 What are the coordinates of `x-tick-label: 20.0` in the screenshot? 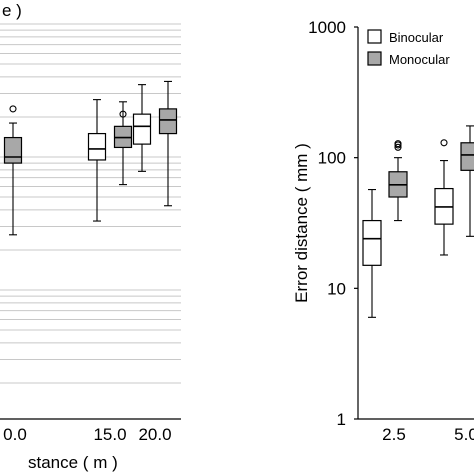 It's located at (154, 434).